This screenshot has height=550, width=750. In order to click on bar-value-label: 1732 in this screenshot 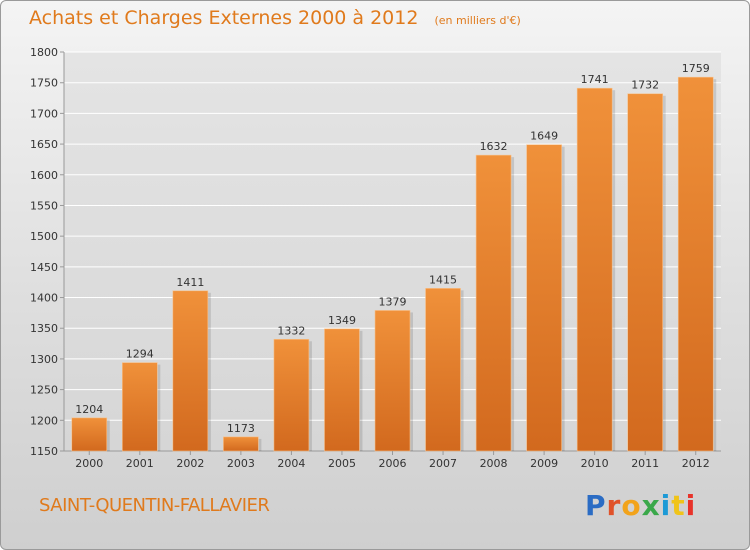, I will do `click(645, 85)`.